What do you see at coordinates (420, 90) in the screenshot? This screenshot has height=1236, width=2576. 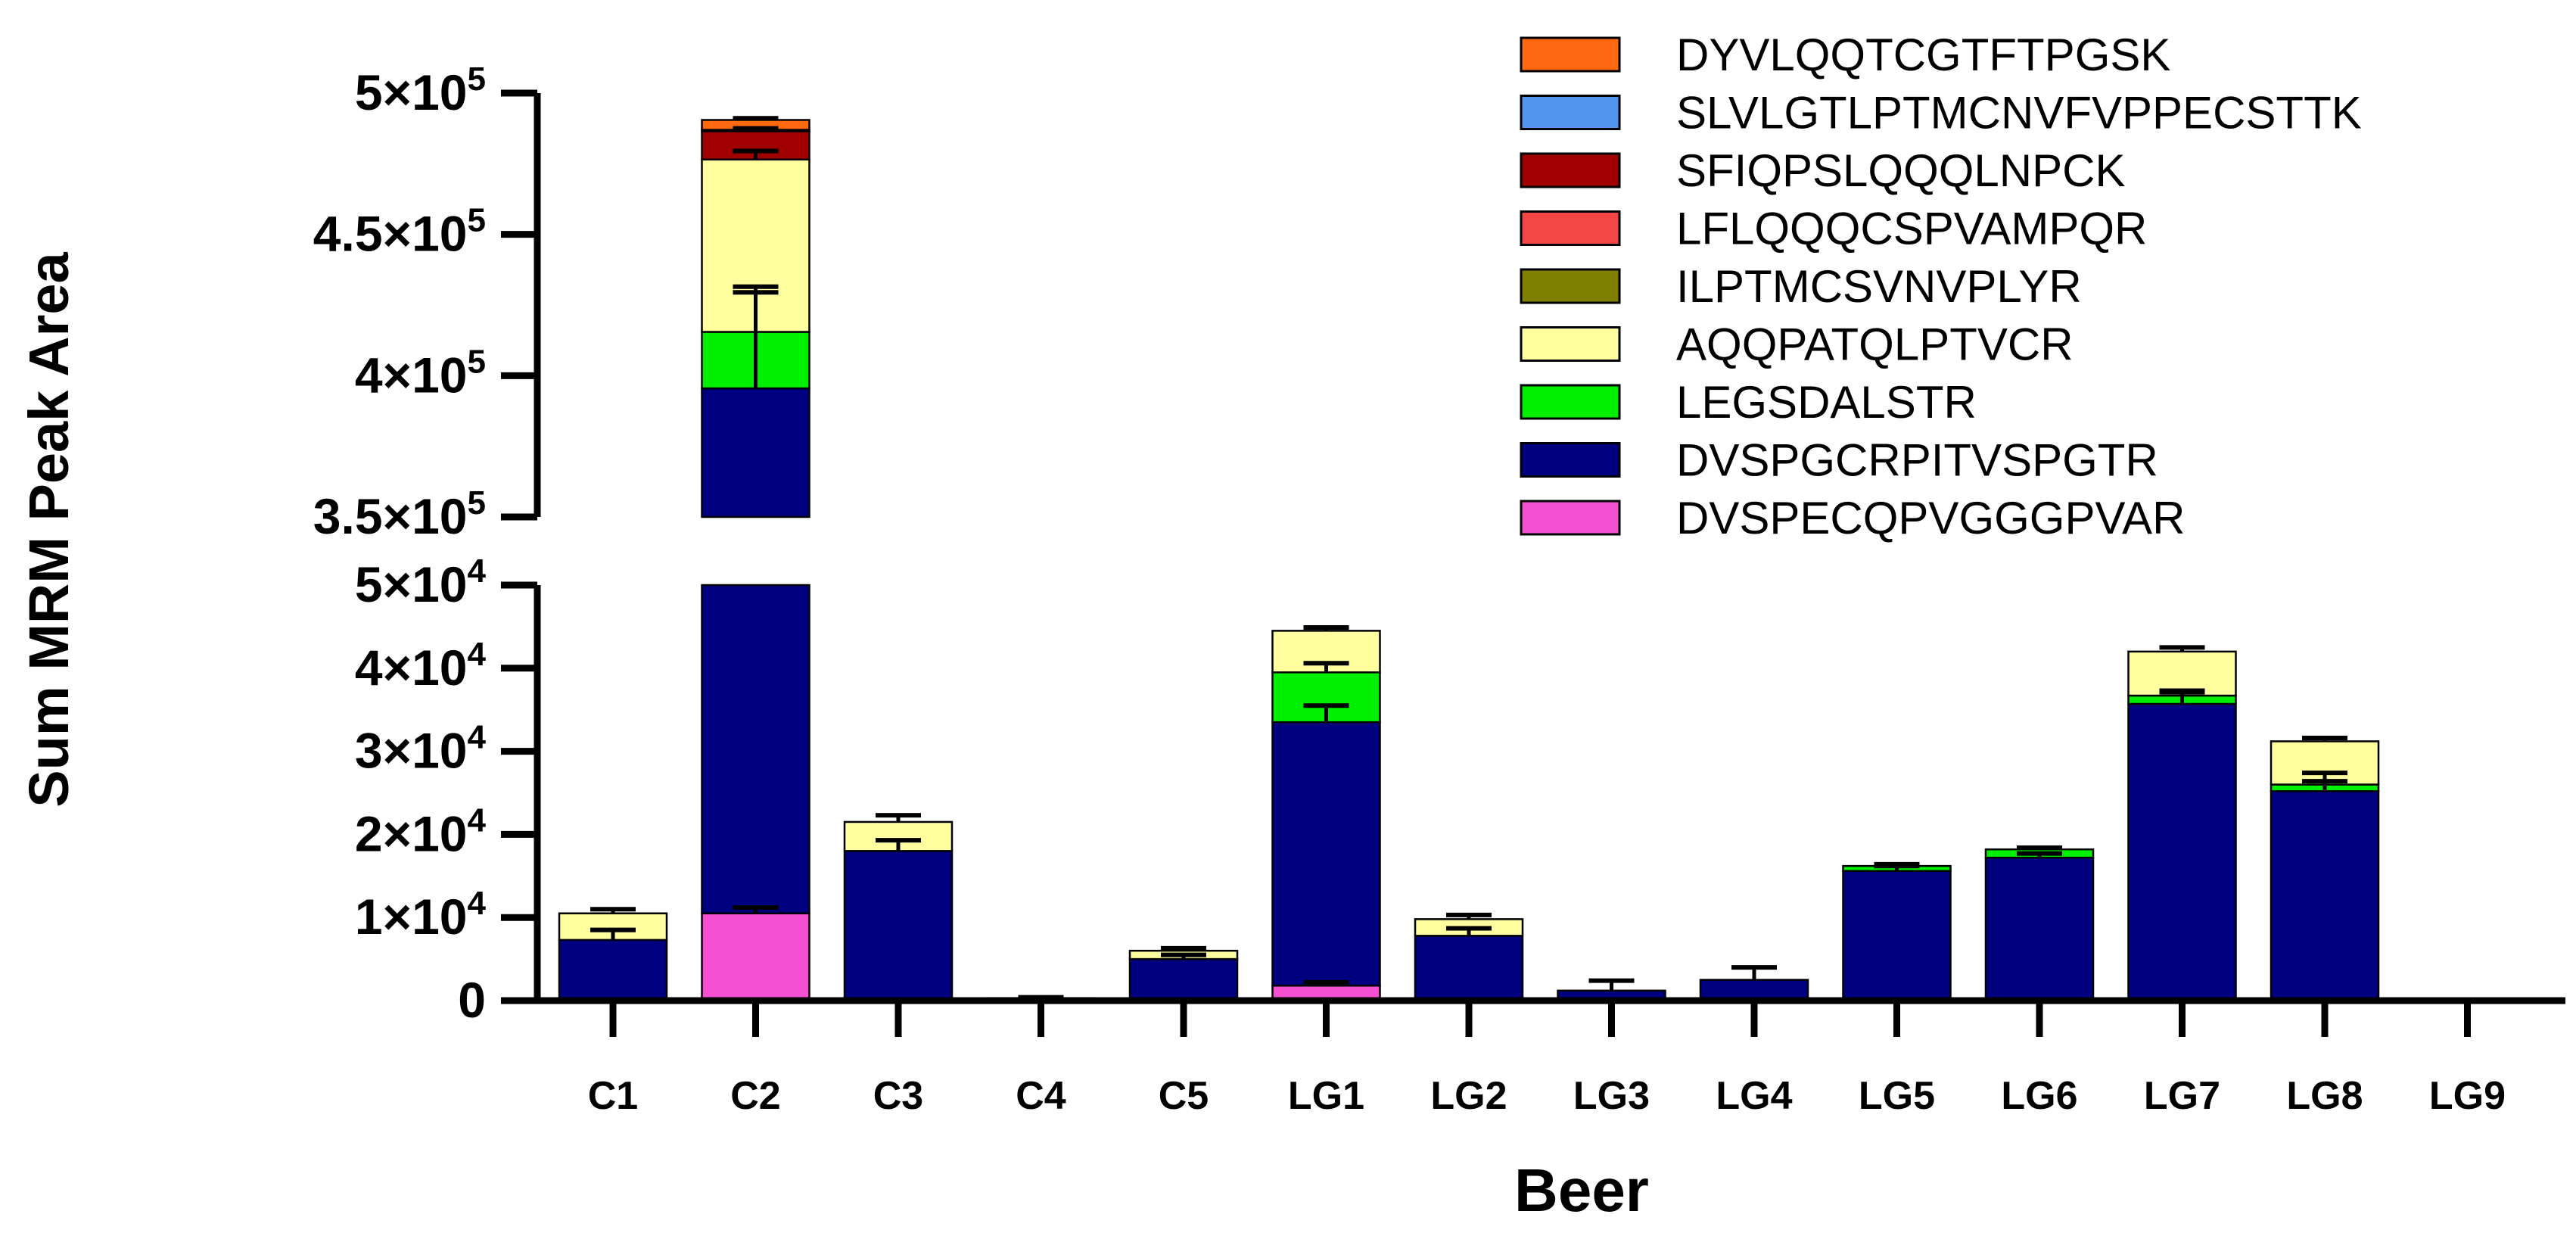 I see `y-tick-label-upper-500000: 5×10⁵` at bounding box center [420, 90].